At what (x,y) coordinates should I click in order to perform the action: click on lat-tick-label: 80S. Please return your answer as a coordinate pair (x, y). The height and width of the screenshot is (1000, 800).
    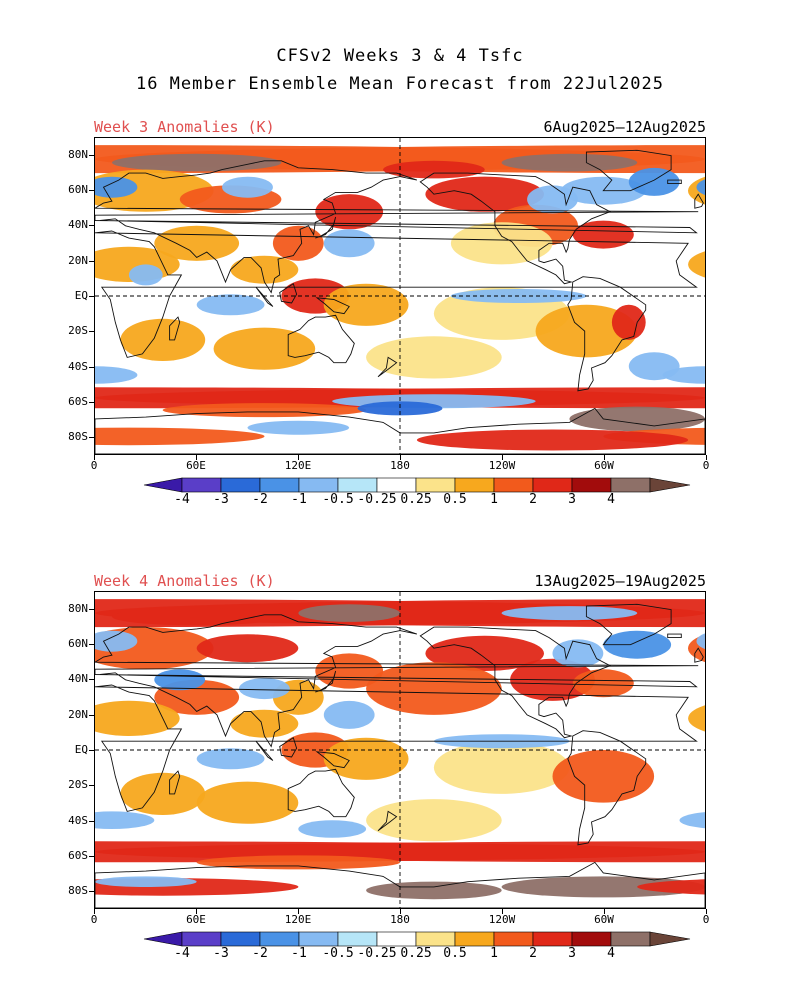
    Looking at the image, I should click on (78, 437).